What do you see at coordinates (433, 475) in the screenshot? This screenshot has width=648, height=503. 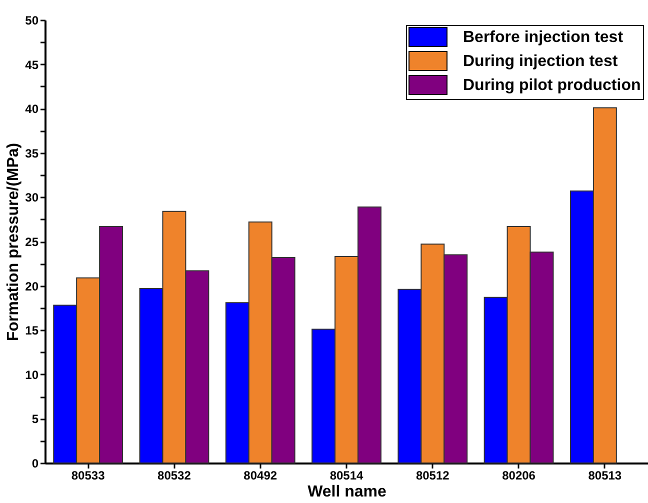 I see `x-tick-label: 80512` at bounding box center [433, 475].